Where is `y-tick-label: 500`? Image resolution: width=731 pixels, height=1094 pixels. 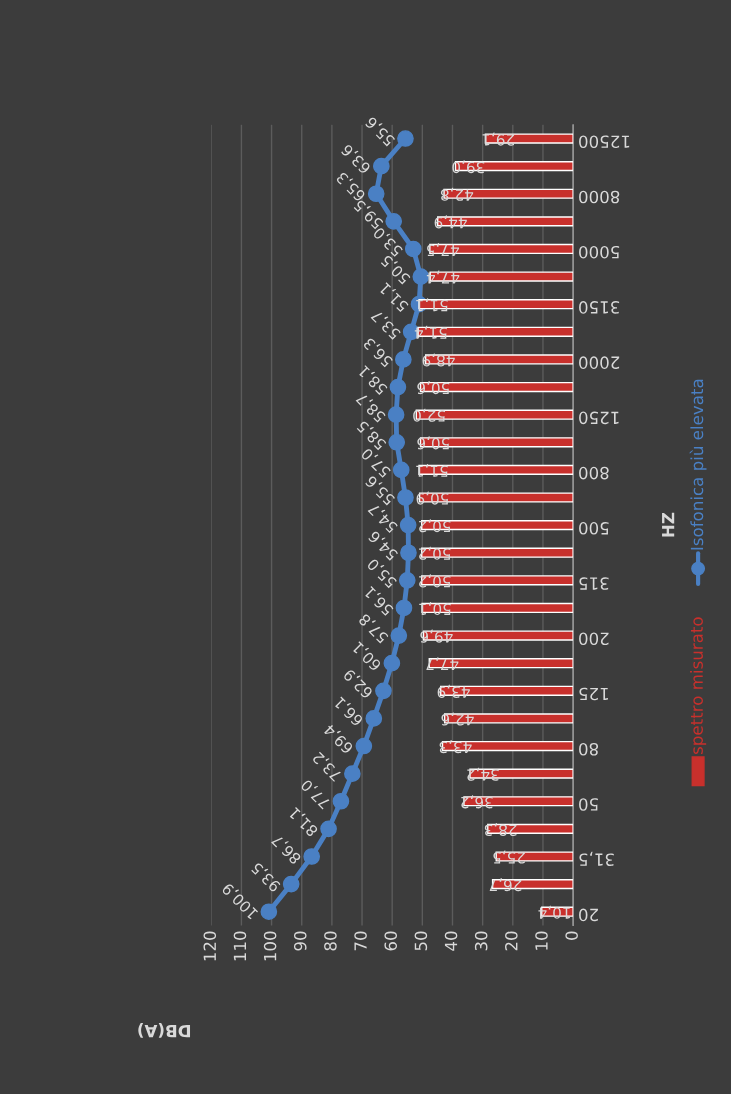 y-tick-label: 500 is located at coordinates (594, 528).